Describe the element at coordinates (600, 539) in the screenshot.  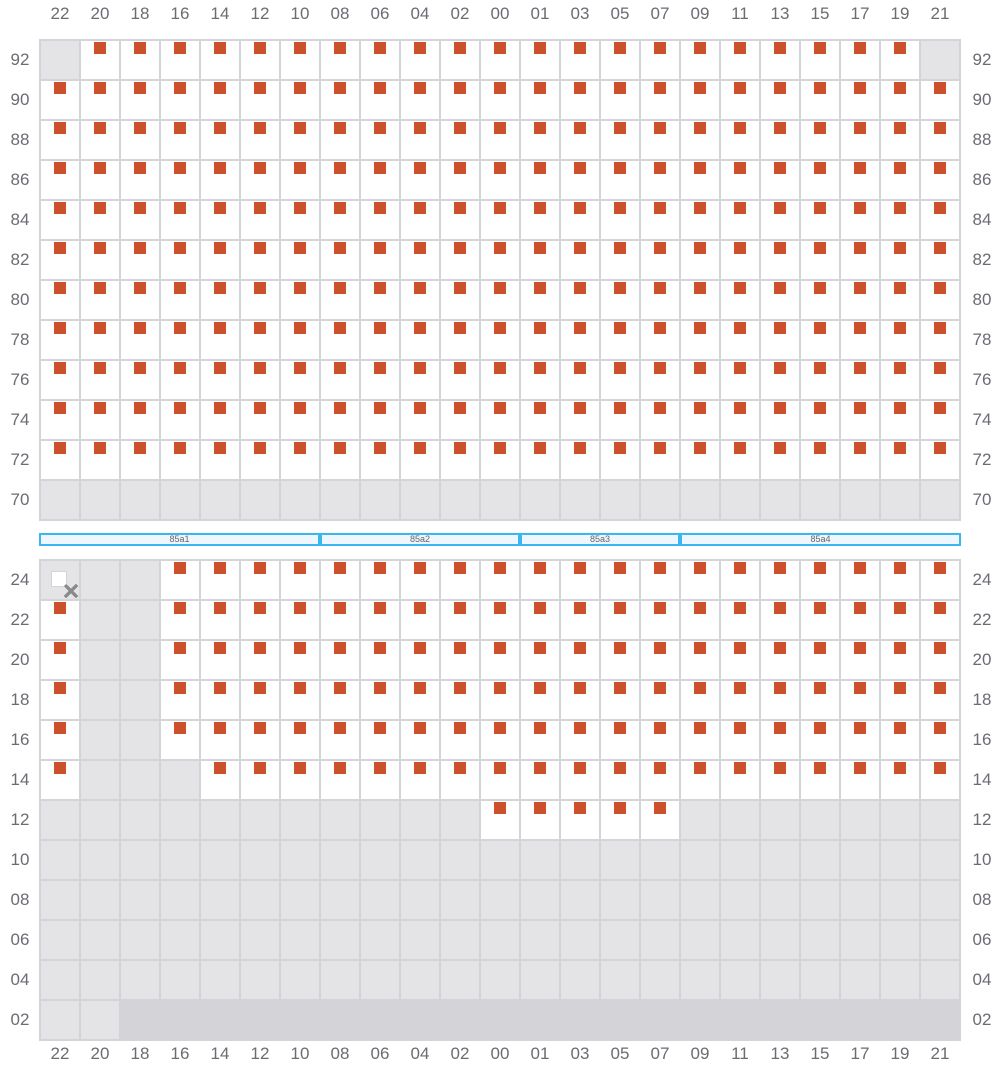
I see `section-85a3: 85a3` at that location.